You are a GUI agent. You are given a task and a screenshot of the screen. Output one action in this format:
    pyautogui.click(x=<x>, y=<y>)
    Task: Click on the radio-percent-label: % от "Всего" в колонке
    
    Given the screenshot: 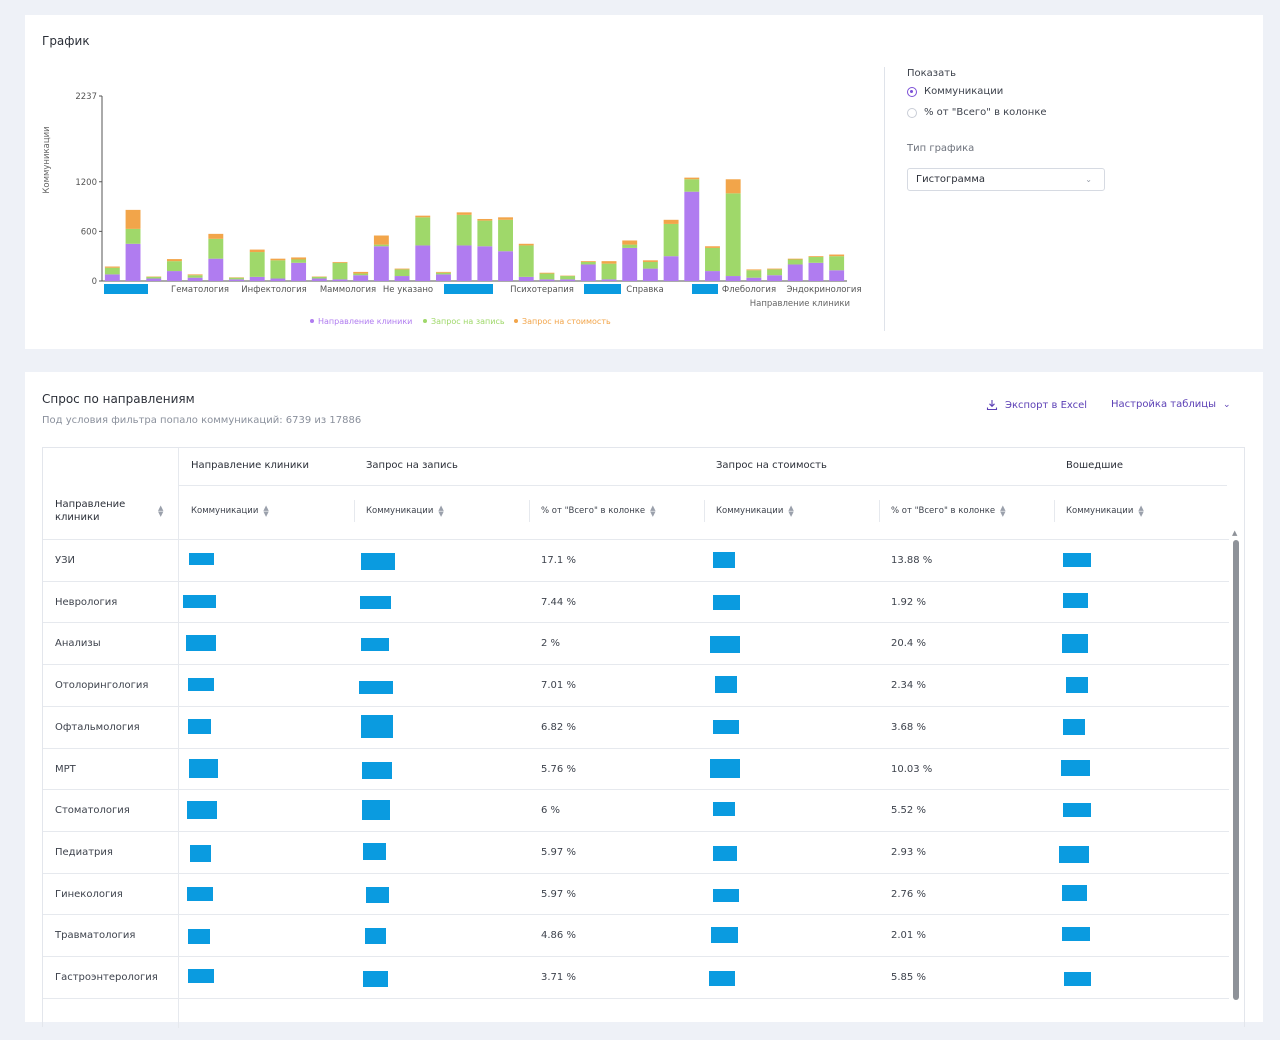 What is the action you would take?
    pyautogui.click(x=985, y=112)
    